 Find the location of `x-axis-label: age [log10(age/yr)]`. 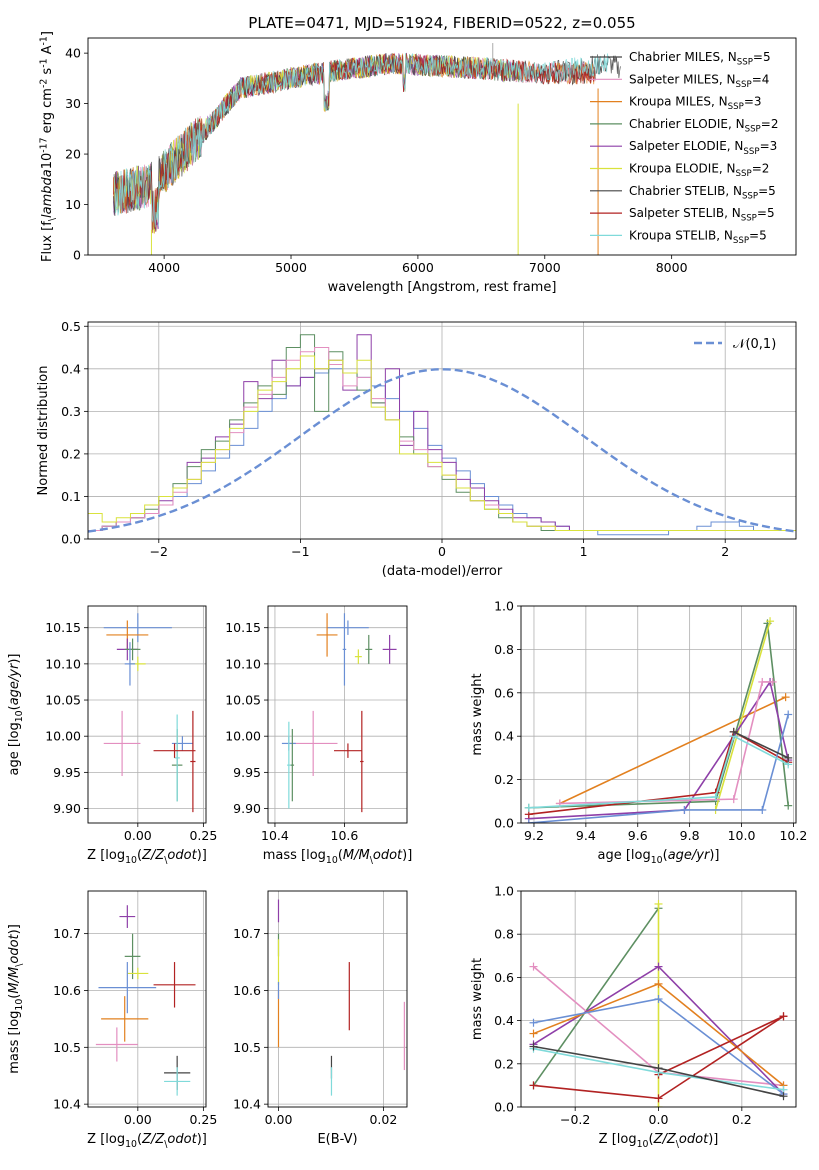

x-axis-label: age [log10(age/yr)] is located at coordinates (658, 857).